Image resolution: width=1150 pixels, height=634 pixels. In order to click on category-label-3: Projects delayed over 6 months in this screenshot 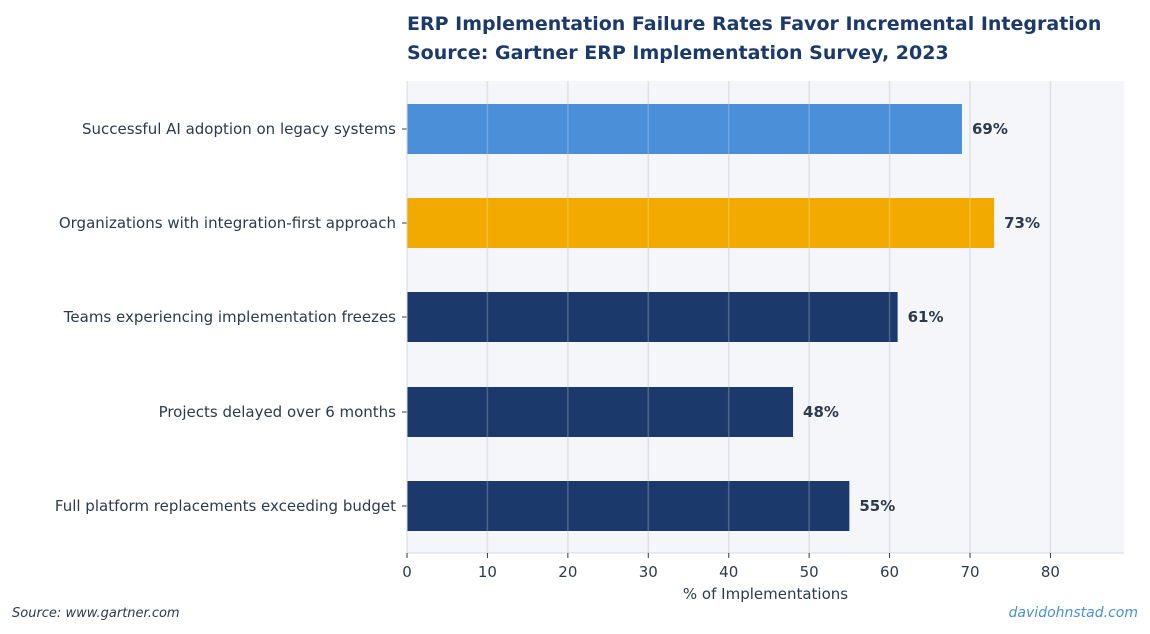, I will do `click(278, 412)`.